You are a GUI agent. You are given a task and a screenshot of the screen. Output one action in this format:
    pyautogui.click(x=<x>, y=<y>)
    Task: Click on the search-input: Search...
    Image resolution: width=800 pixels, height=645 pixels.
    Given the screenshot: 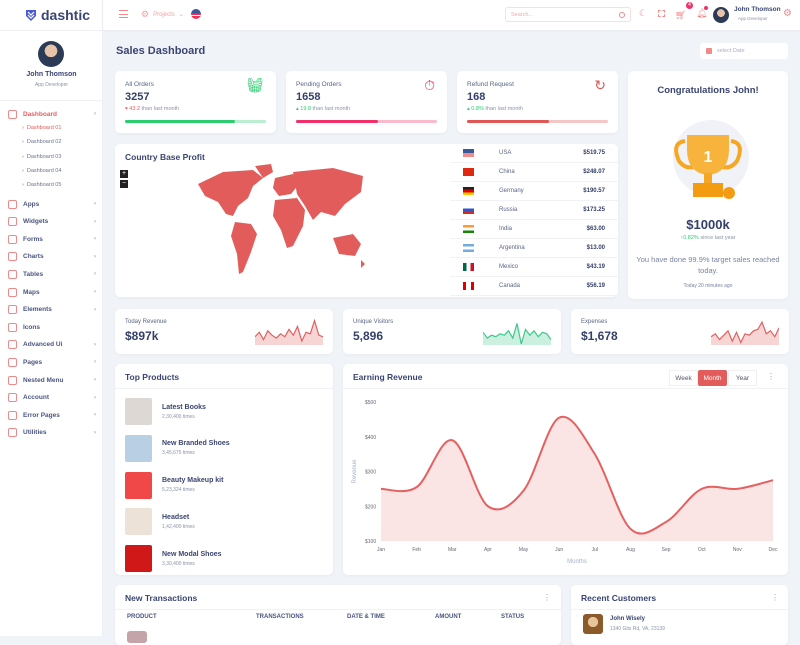 What is the action you would take?
    pyautogui.click(x=568, y=14)
    